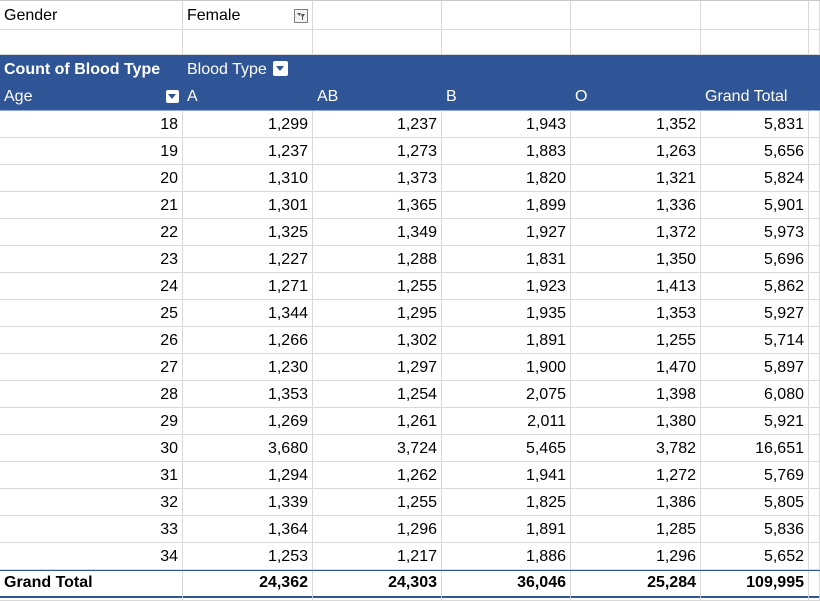 The image size is (820, 601). I want to click on count-o-cell: 1,353, so click(636, 313).